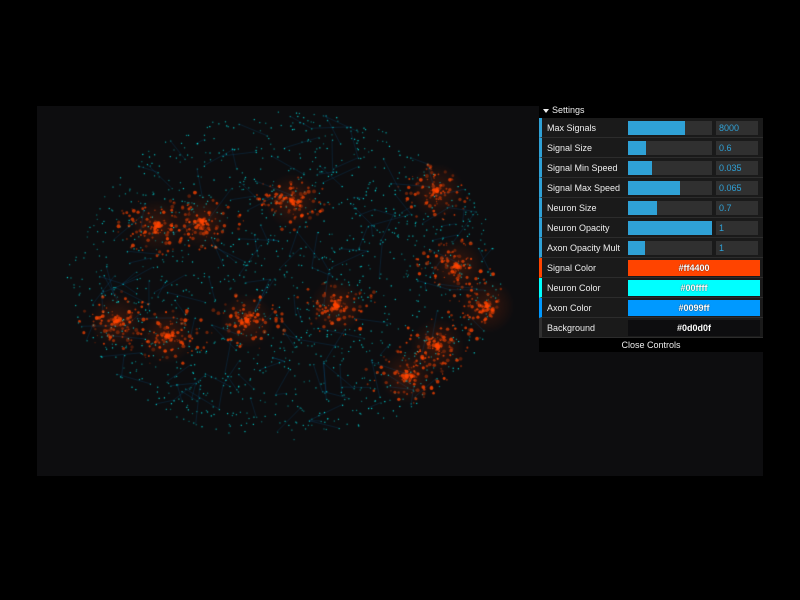 This screenshot has height=600, width=800. I want to click on settings-folder-title: Settings, so click(651, 110).